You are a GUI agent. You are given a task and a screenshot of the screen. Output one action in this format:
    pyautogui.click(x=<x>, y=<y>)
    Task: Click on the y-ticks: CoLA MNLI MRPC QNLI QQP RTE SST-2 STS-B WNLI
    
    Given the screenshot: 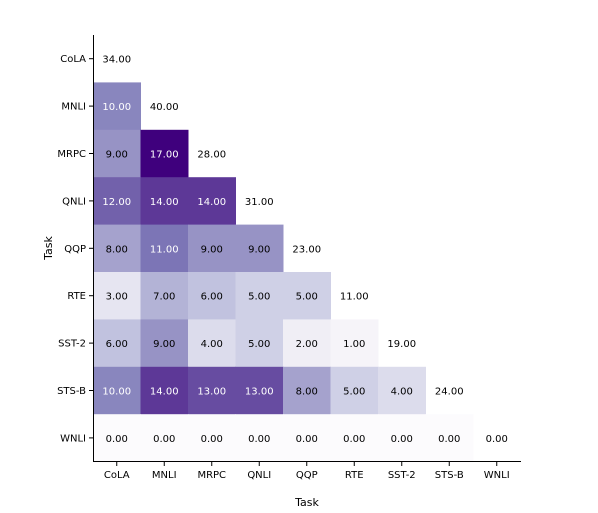 What is the action you would take?
    pyautogui.click(x=75, y=249)
    